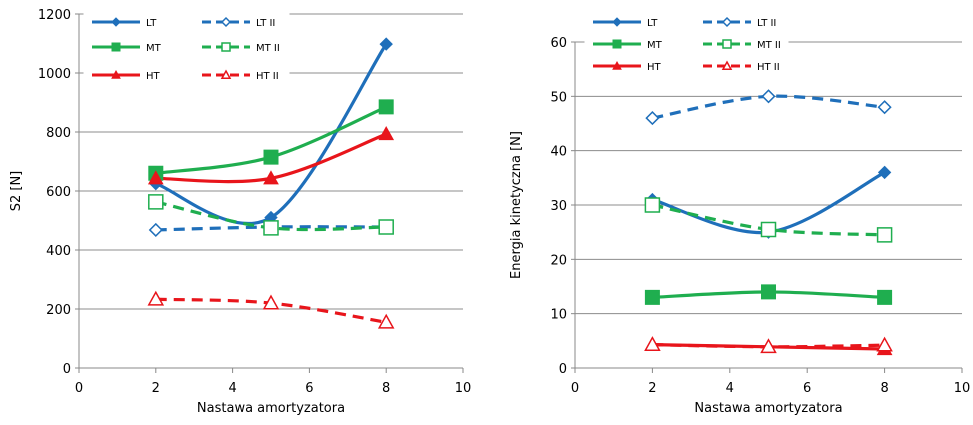 The image size is (973, 425). What do you see at coordinates (558, 97) in the screenshot?
I see `y-tick-label: 50` at bounding box center [558, 97].